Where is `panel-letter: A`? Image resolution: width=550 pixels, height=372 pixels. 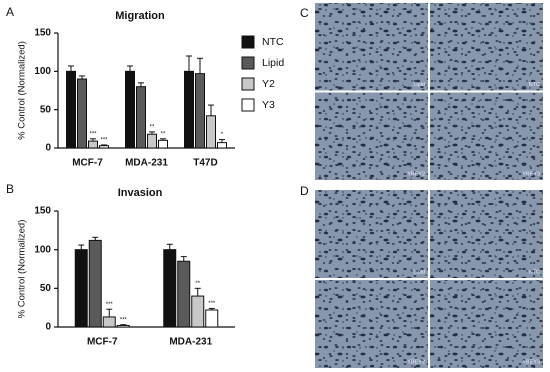
panel-letter: A is located at coordinates (10, 12).